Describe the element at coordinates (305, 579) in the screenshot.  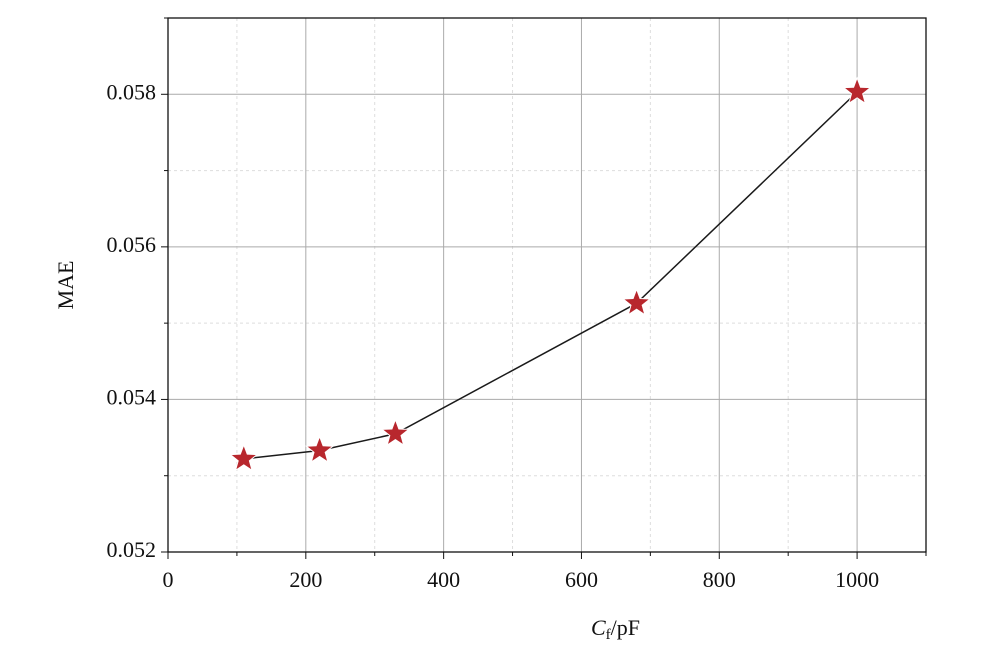
I see `x-tick-label: 200` at that location.